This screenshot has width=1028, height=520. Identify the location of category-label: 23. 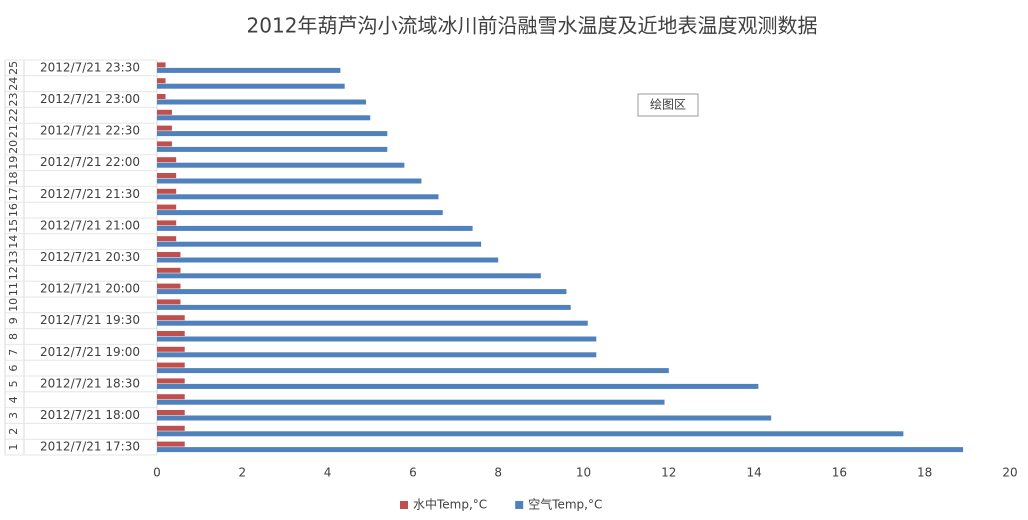
(13, 100).